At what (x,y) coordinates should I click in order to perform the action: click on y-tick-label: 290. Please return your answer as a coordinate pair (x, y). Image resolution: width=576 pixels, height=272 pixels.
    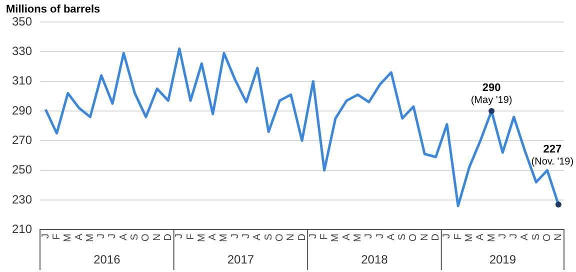
    Looking at the image, I should click on (22, 110).